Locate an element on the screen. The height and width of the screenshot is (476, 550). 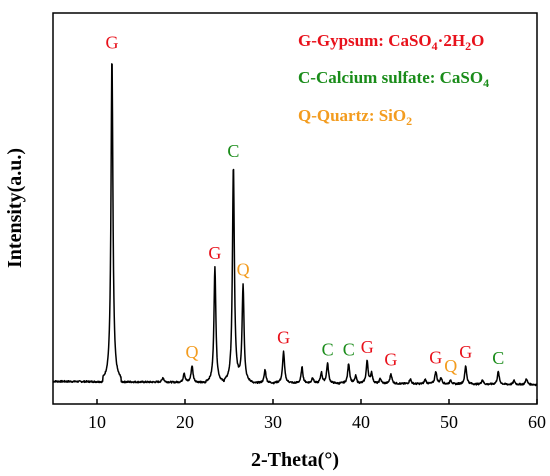
x-axis-label: 2-Theta(°) is located at coordinates (295, 460).